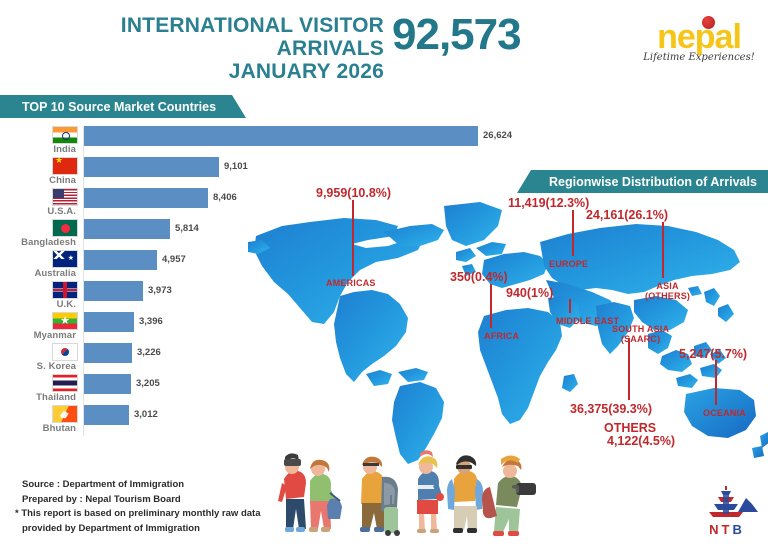 This screenshot has height=548, width=768. Describe the element at coordinates (260, 203) in the screenshot. I see `chart-row: U.S.A. 8,406` at that location.